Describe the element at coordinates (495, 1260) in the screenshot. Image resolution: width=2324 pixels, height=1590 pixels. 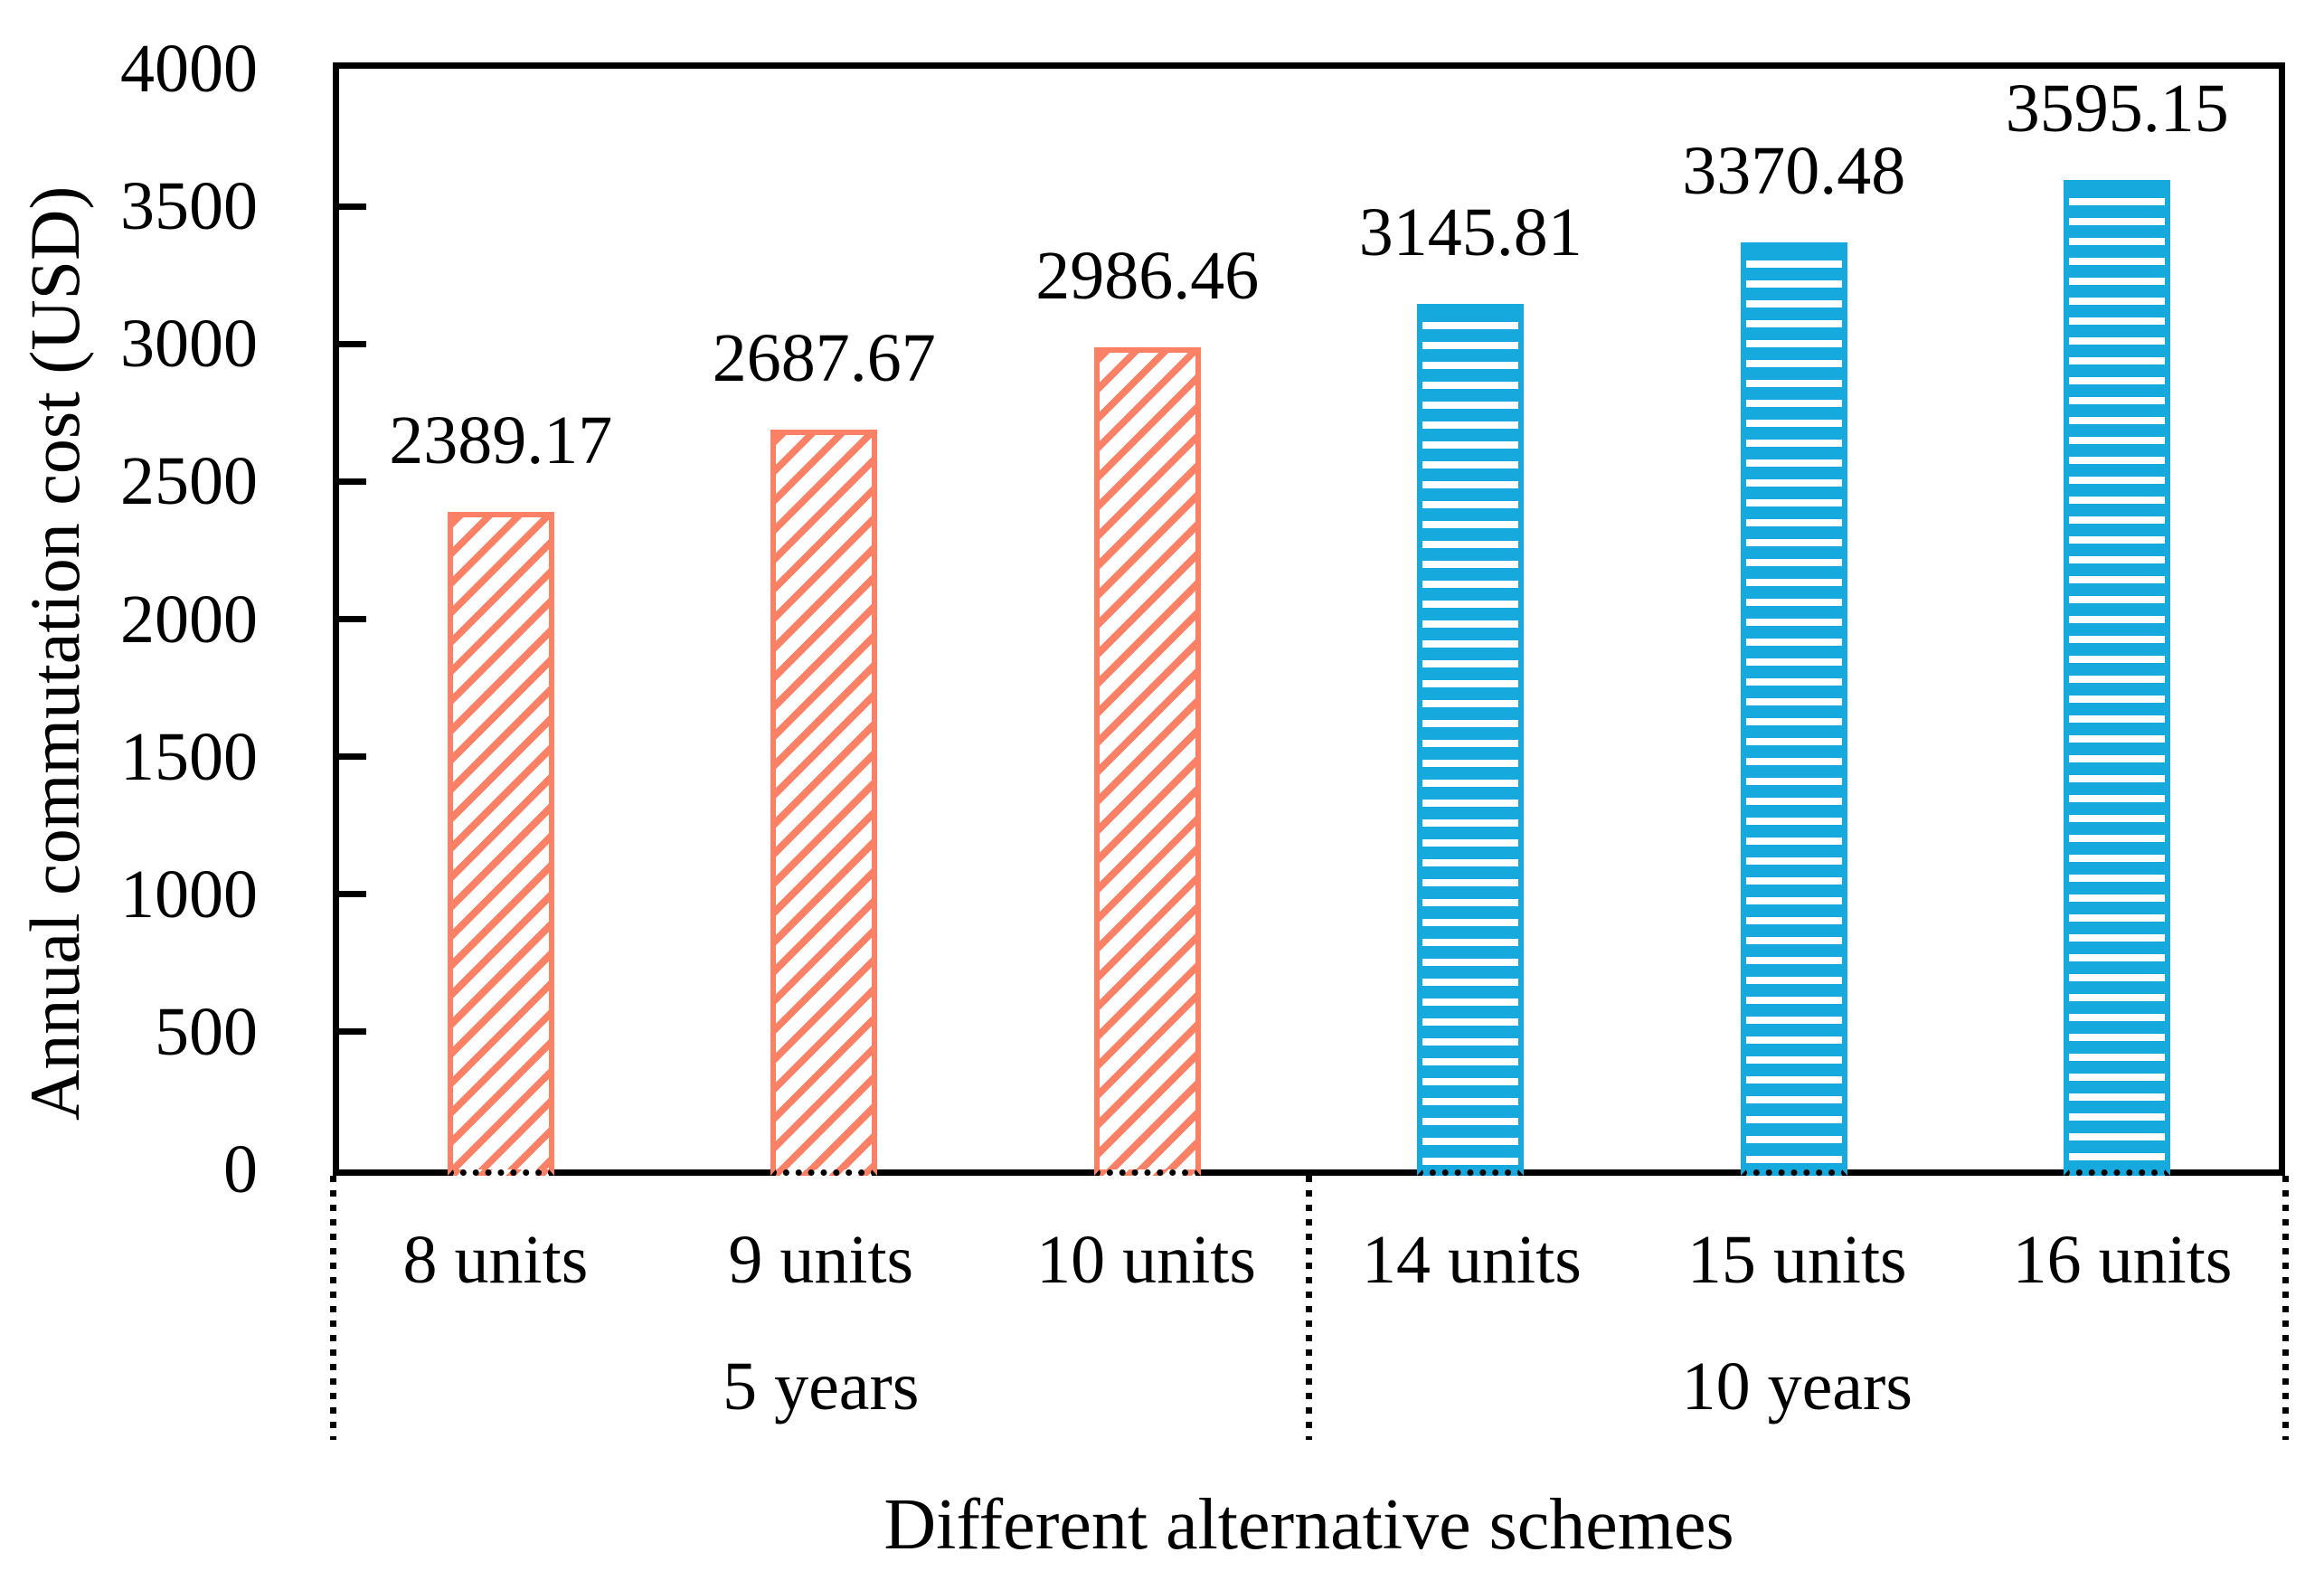
I see `category-label: 8 units` at that location.